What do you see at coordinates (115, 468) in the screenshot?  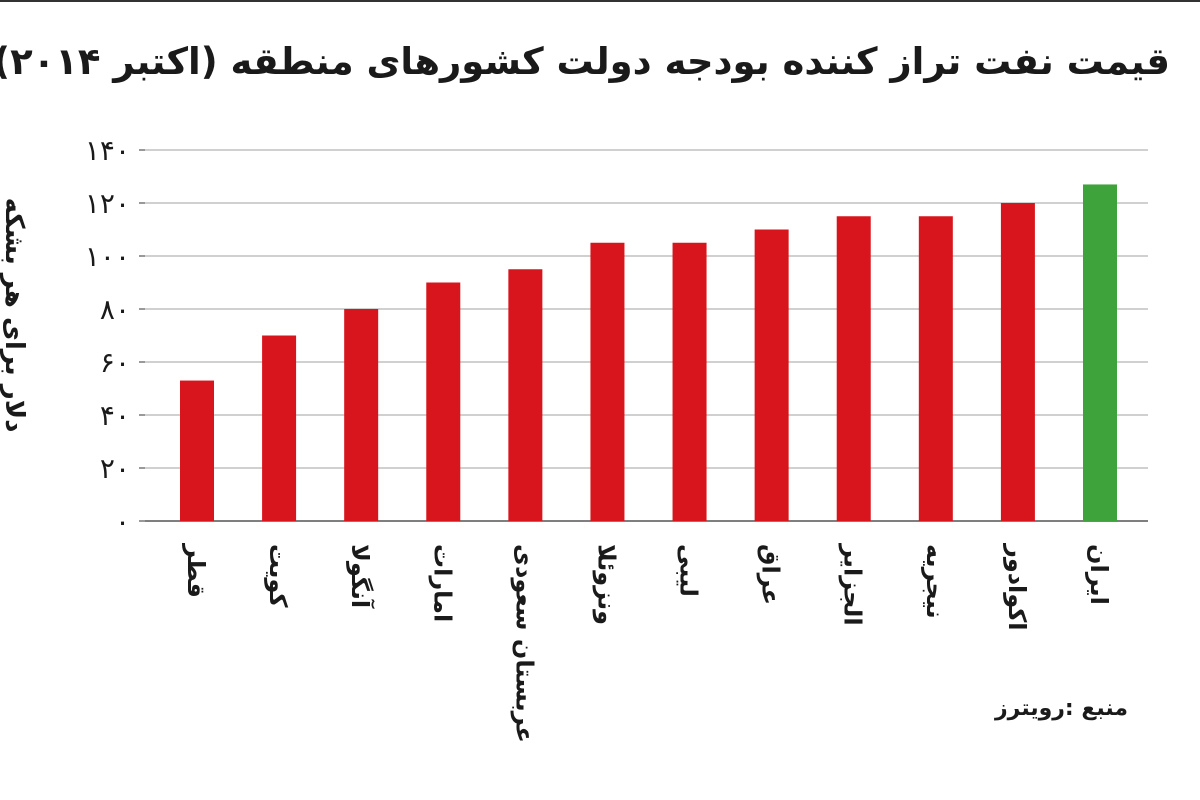 I see `y-tick-label: ۲۰` at bounding box center [115, 468].